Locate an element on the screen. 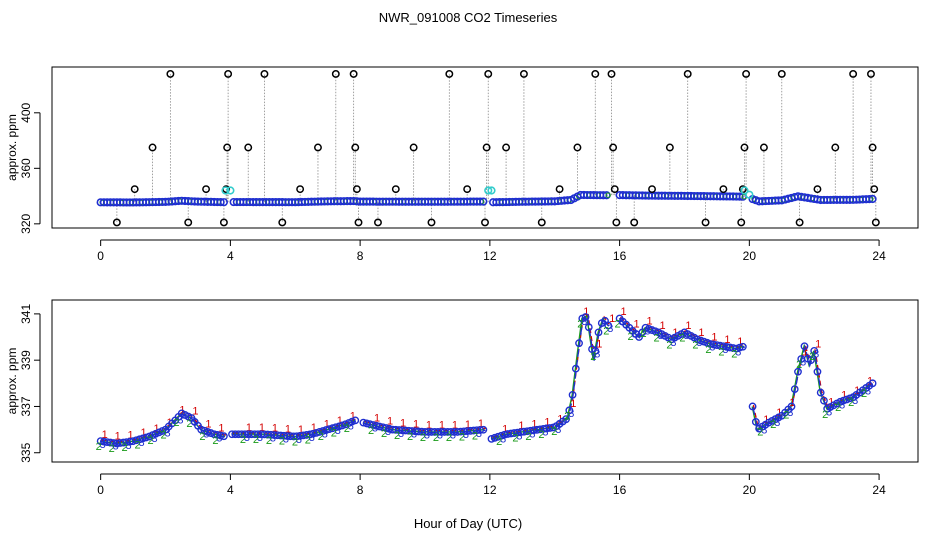 The image size is (936, 540). bottom-x-tick-label: 24 is located at coordinates (879, 490).